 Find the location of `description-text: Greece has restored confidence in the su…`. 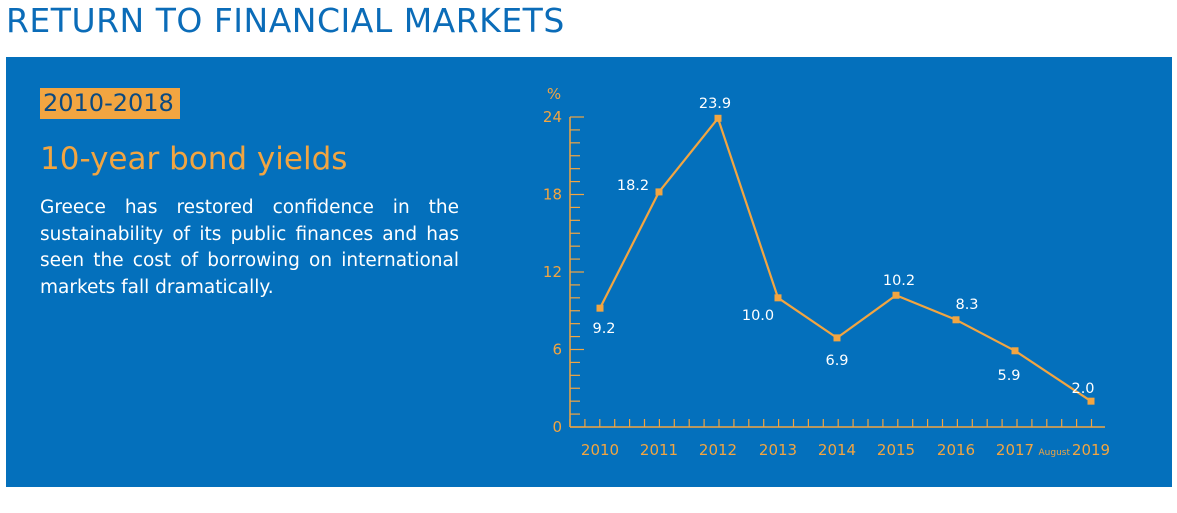

description-text: Greece has restored confidence in the su… is located at coordinates (249, 247).